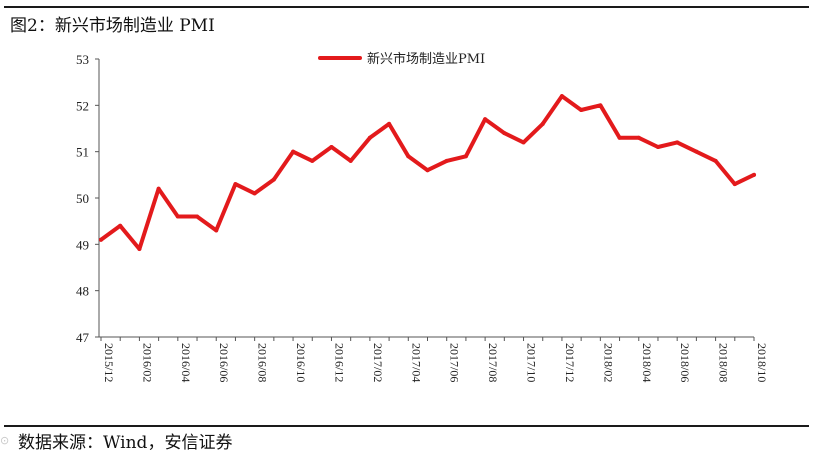 The width and height of the screenshot is (813, 455). What do you see at coordinates (109, 362) in the screenshot?
I see `x-tick-label: 2015/12` at bounding box center [109, 362].